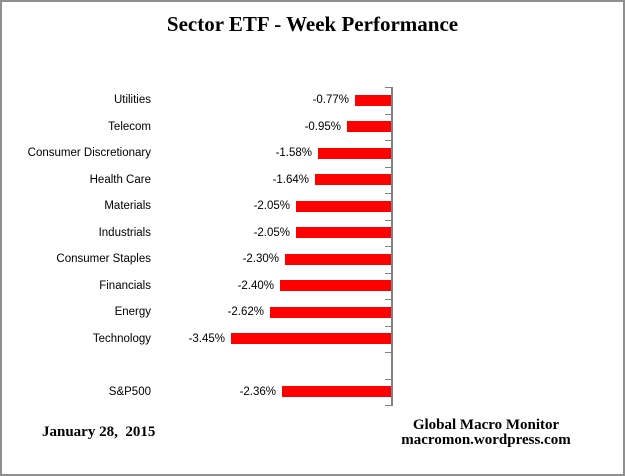  I want to click on category-label: Health Care, so click(120, 179).